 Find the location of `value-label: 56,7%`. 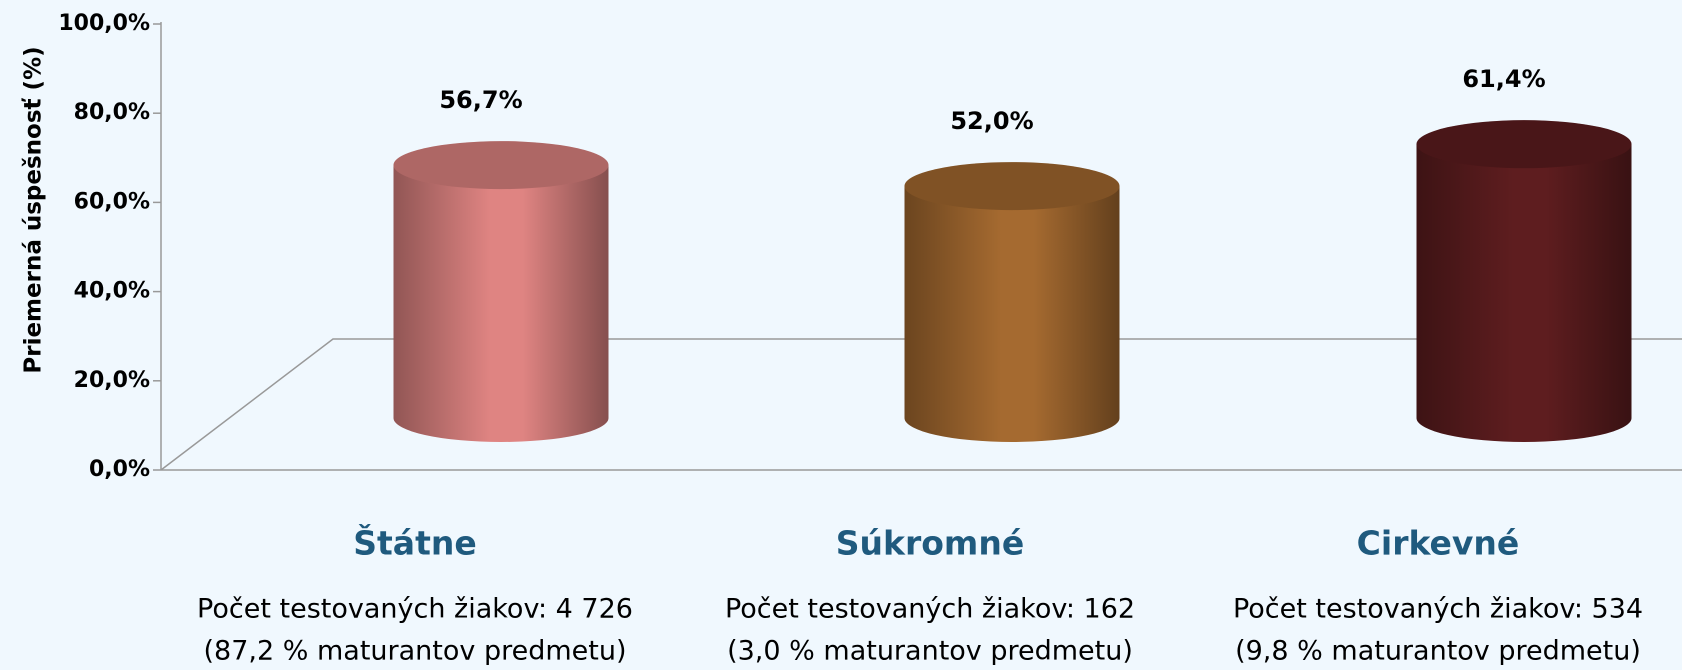

value-label: 56,7% is located at coordinates (480, 100).